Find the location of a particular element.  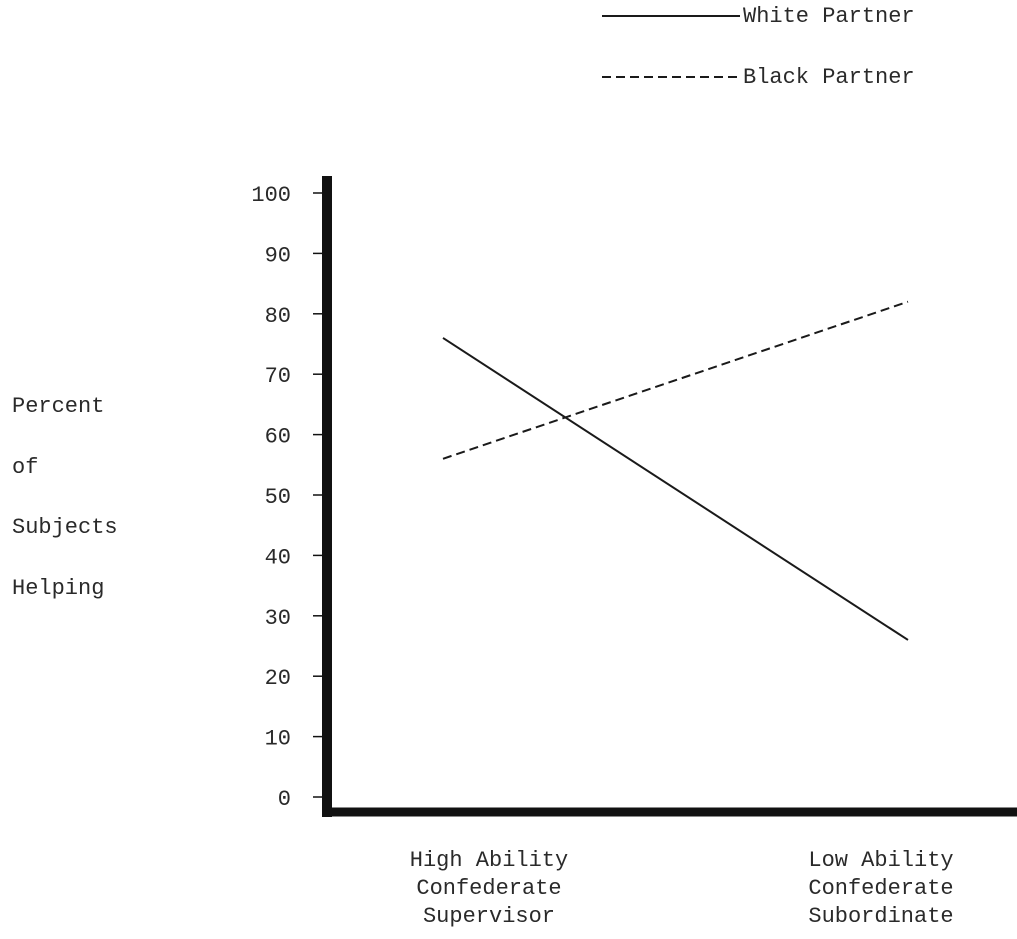

x-category-label: Supervisor is located at coordinates (489, 916).